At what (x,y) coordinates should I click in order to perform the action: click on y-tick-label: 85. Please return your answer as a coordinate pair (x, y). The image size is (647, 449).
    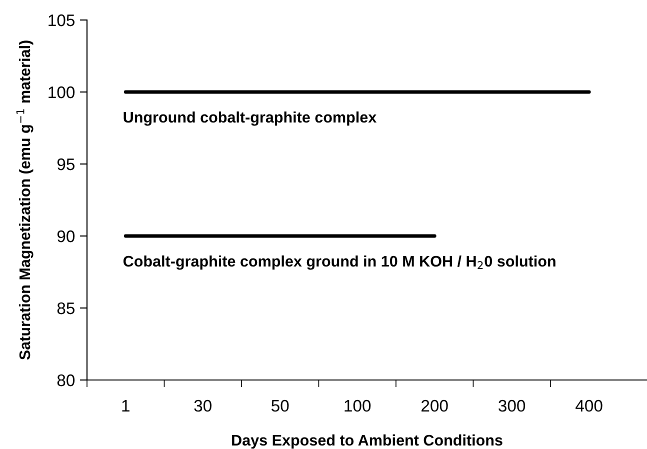
    Looking at the image, I should click on (65, 308).